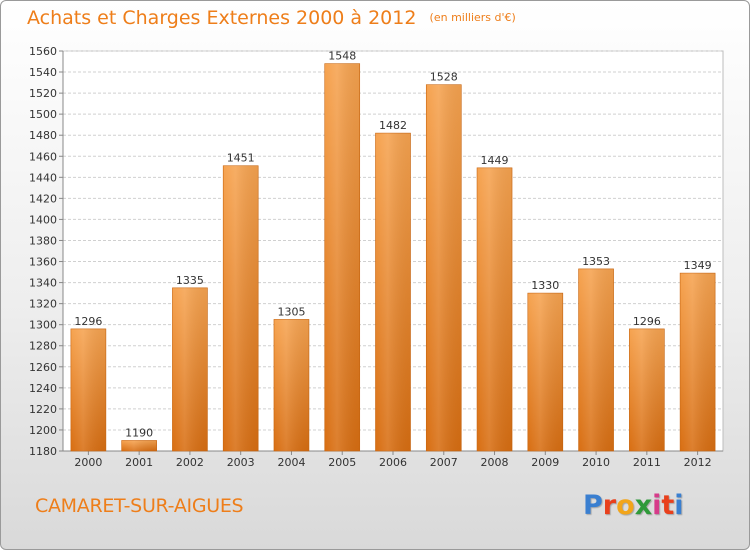 Image resolution: width=750 pixels, height=550 pixels. Describe the element at coordinates (545, 372) in the screenshot. I see `bar-highlight-2009` at that location.